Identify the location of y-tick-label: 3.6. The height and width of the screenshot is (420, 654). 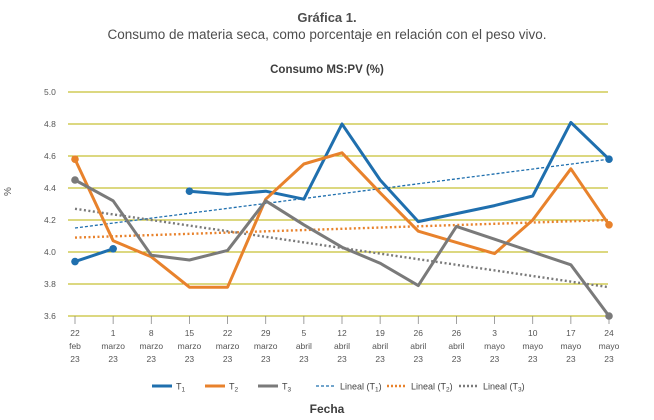
(50, 316).